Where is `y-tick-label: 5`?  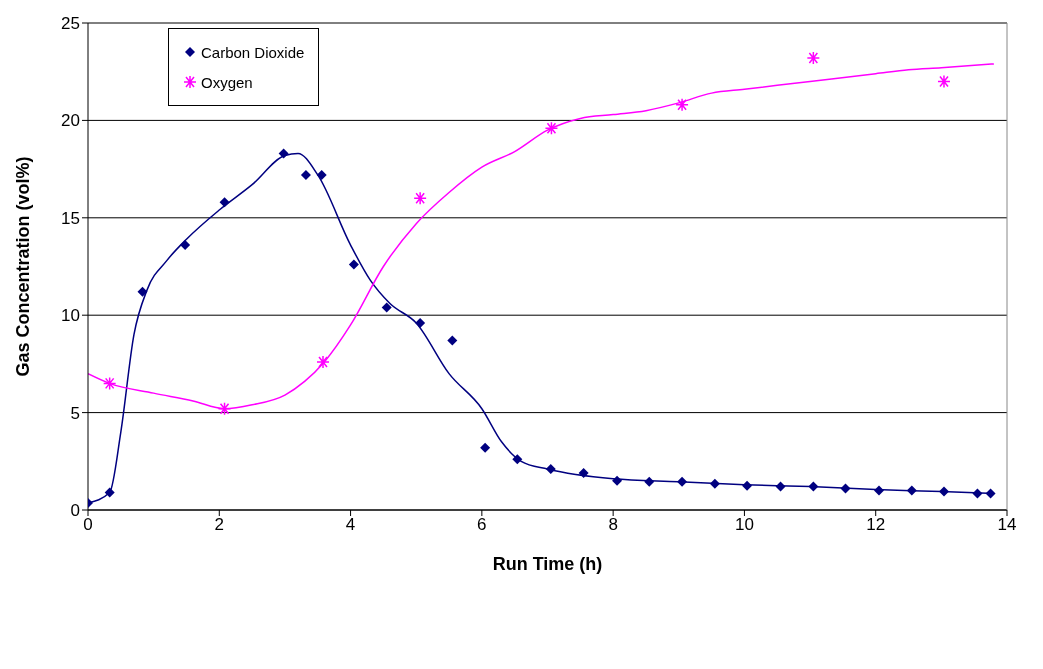 y-tick-label: 5 is located at coordinates (75, 413).